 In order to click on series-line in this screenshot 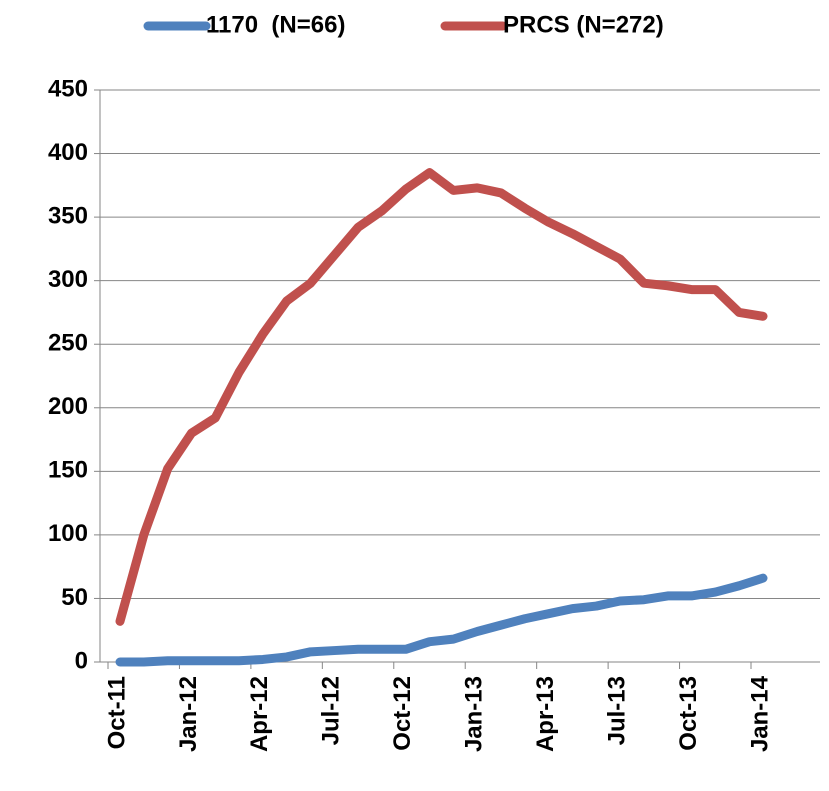, I will do `click(441, 620)`.